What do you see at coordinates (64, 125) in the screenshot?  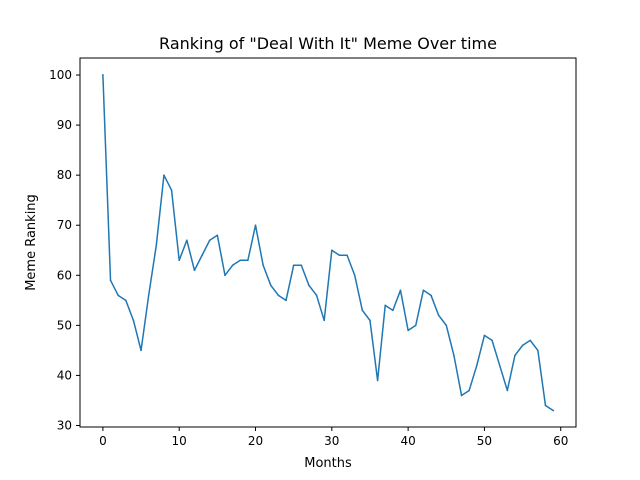 I see `y-tick-label: 90` at bounding box center [64, 125].